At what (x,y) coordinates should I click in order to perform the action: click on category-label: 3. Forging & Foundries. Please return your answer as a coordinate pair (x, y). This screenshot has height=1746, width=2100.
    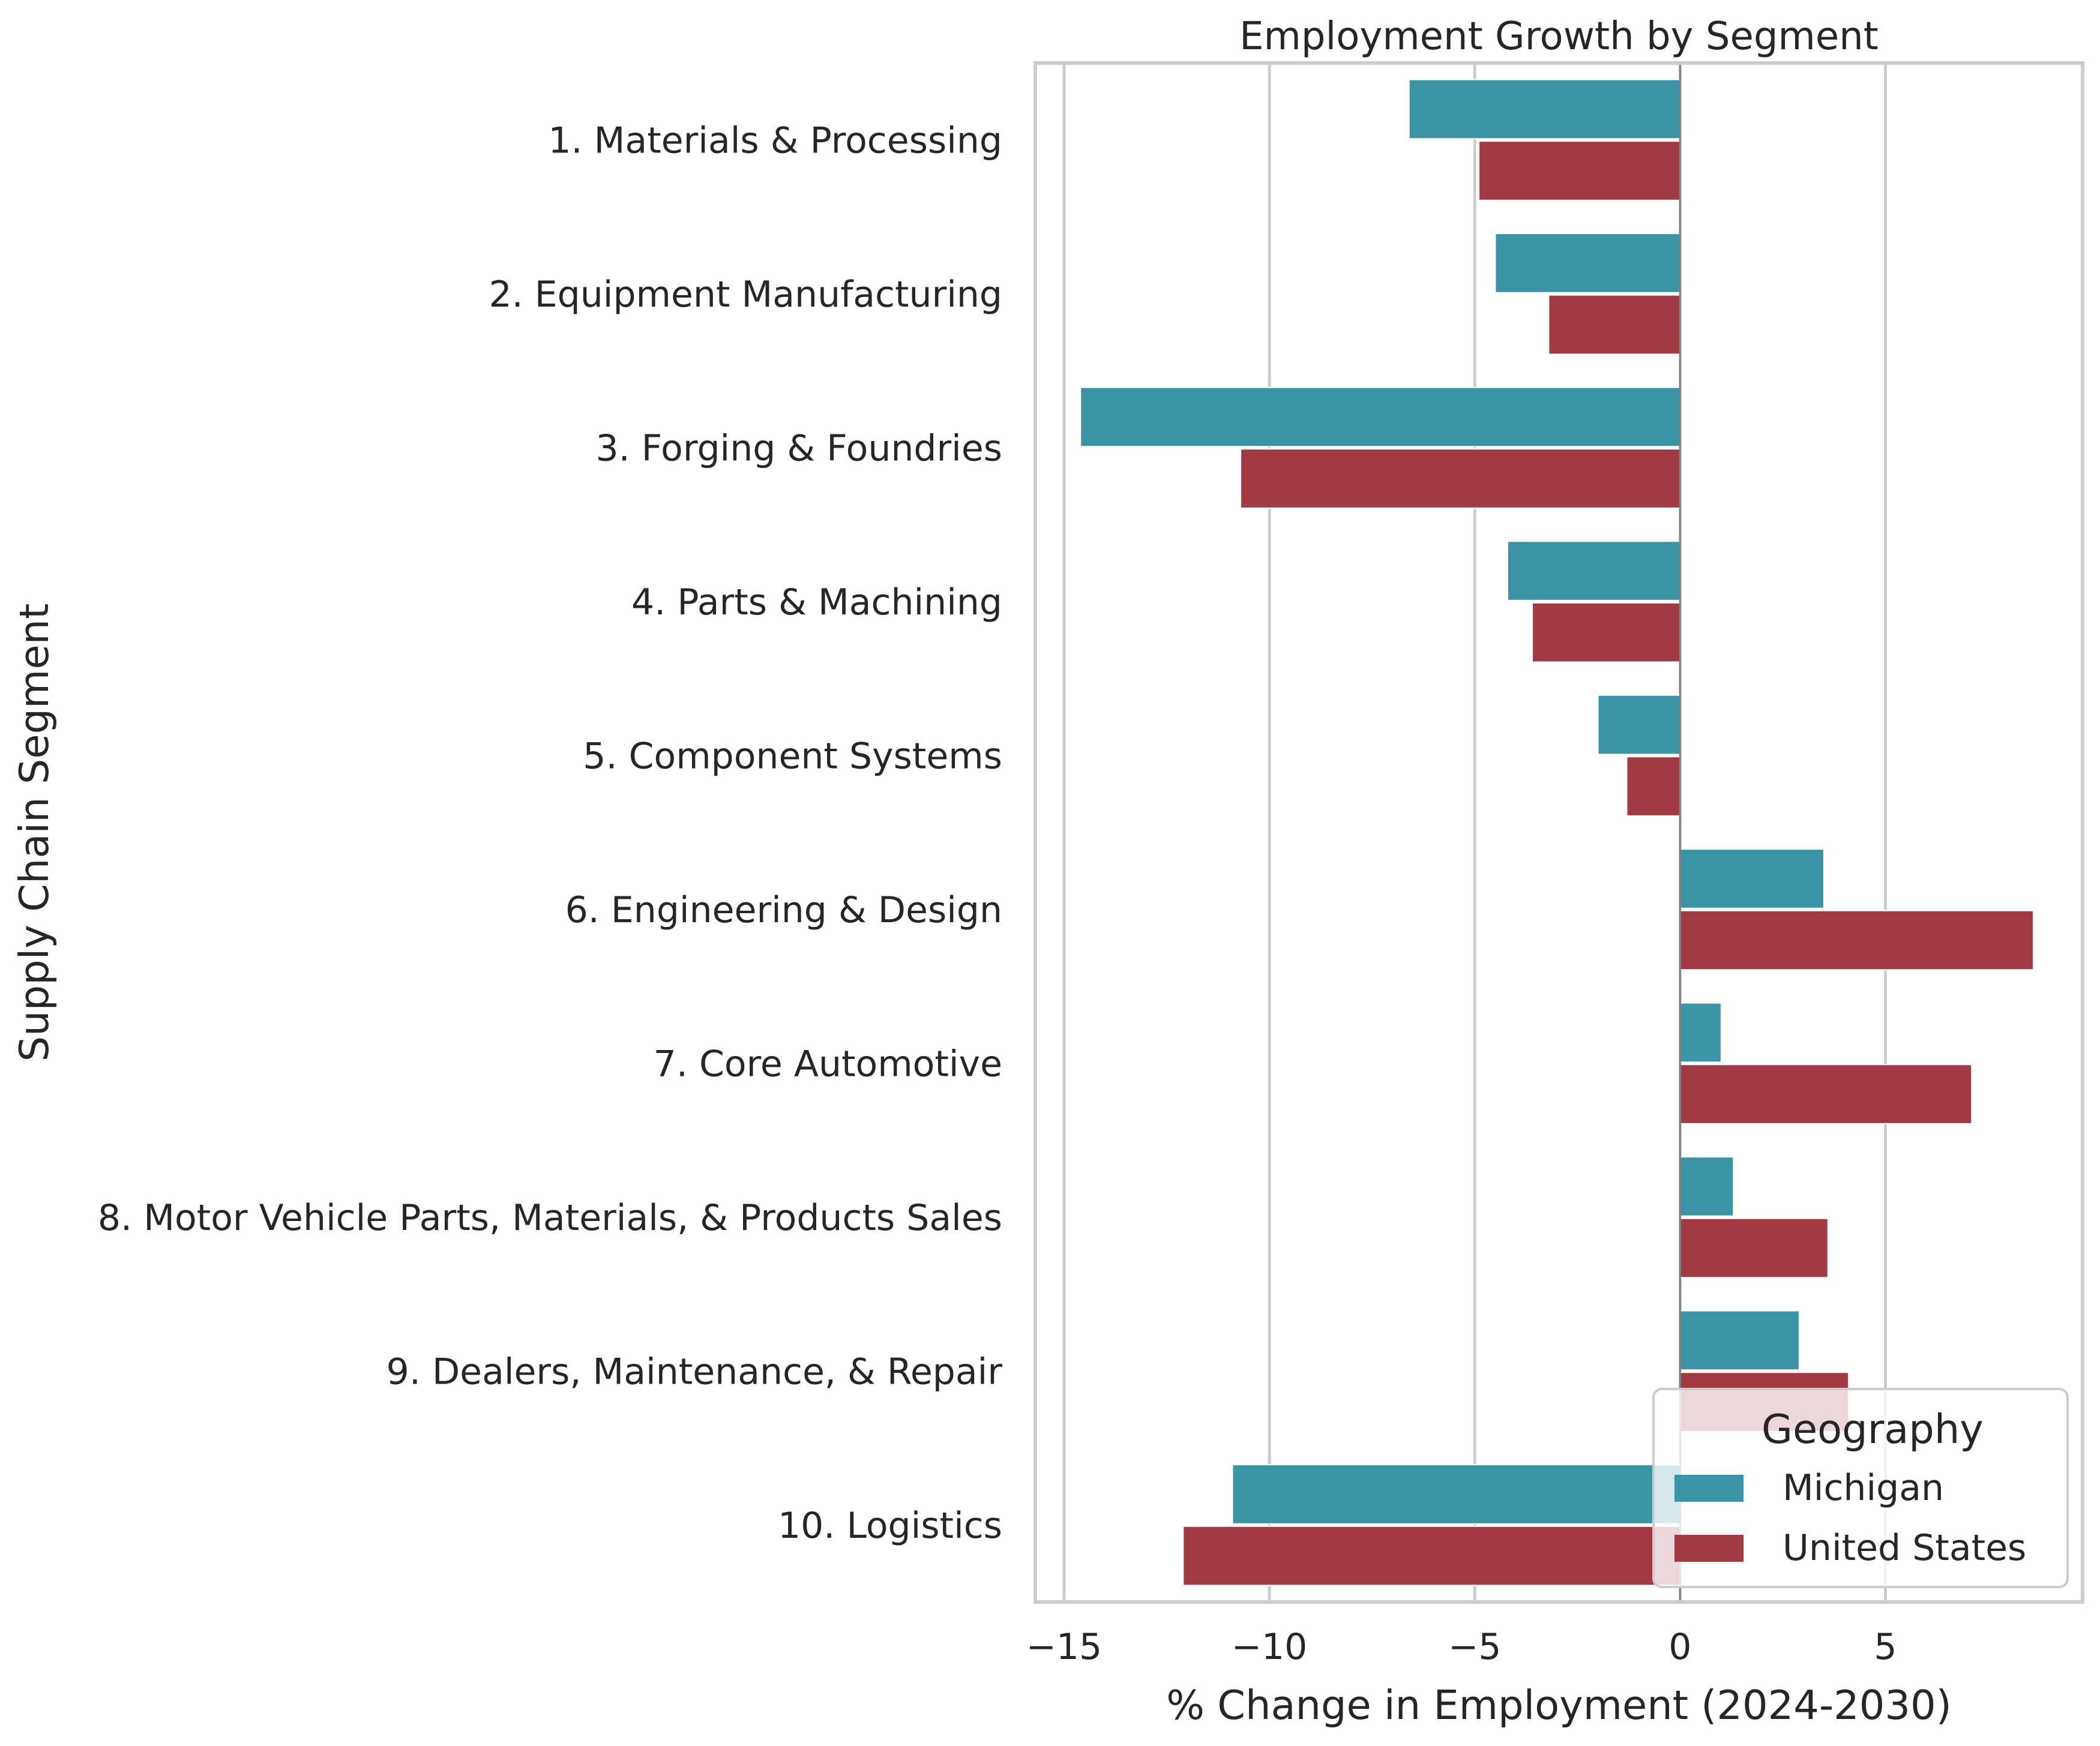
    Looking at the image, I should click on (798, 448).